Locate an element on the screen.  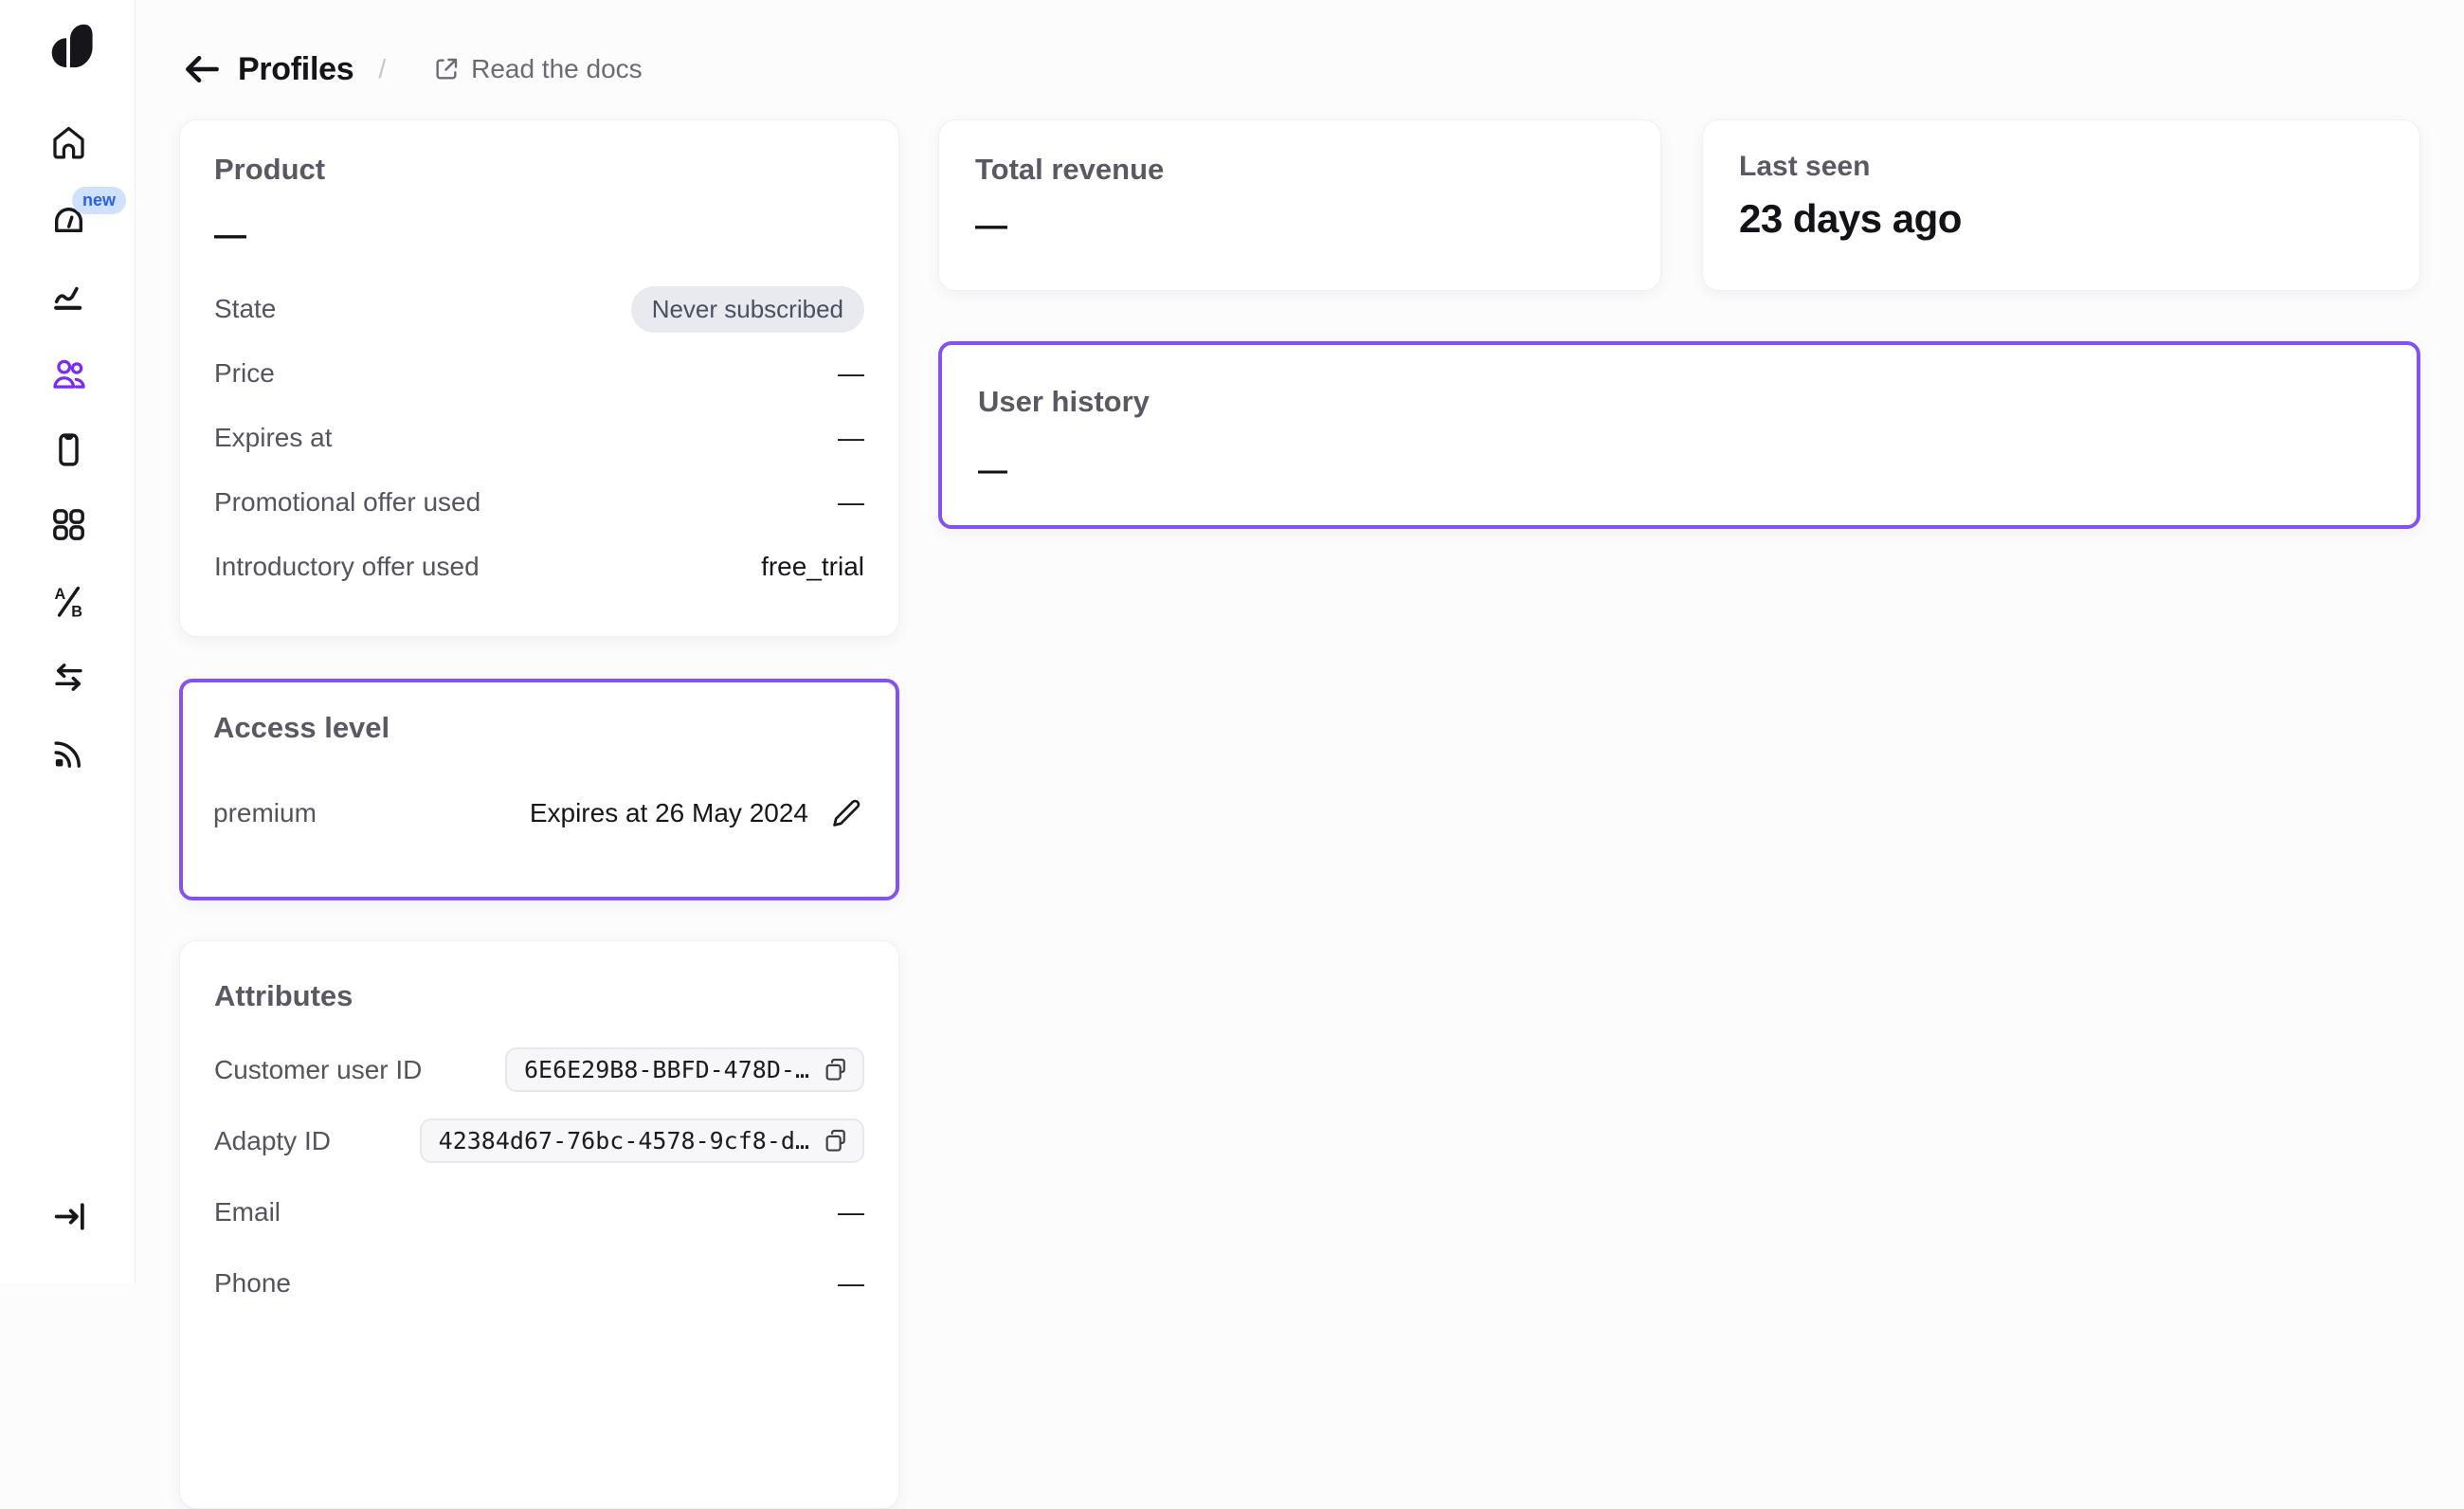
sidebar-item-ab-tests: A B is located at coordinates (68, 601).